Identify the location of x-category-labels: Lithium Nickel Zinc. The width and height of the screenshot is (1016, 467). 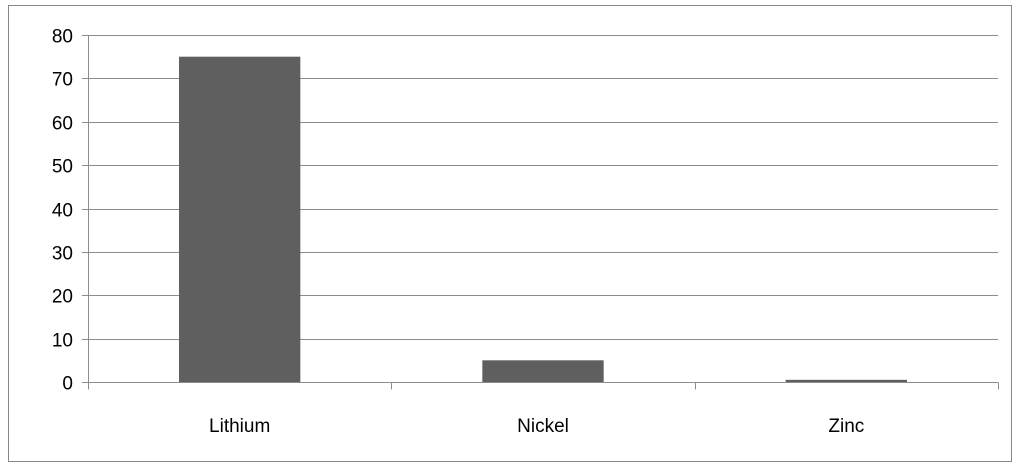
(536, 426).